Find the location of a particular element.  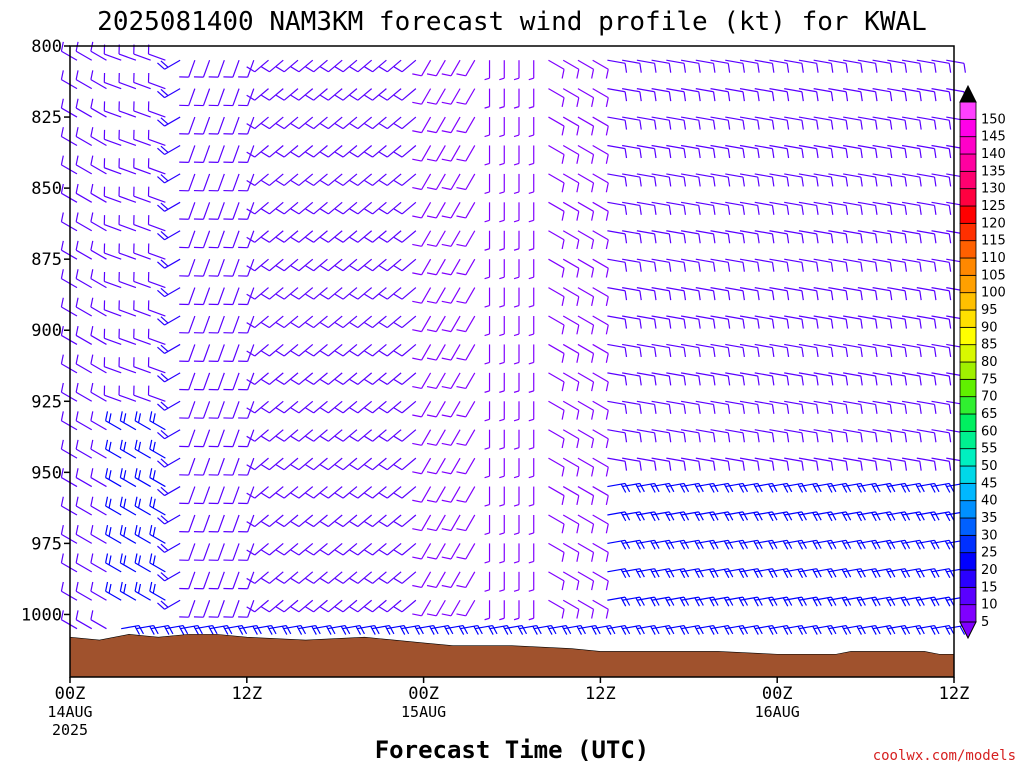

barb-flag-5kt is located at coordinates (516, 505).